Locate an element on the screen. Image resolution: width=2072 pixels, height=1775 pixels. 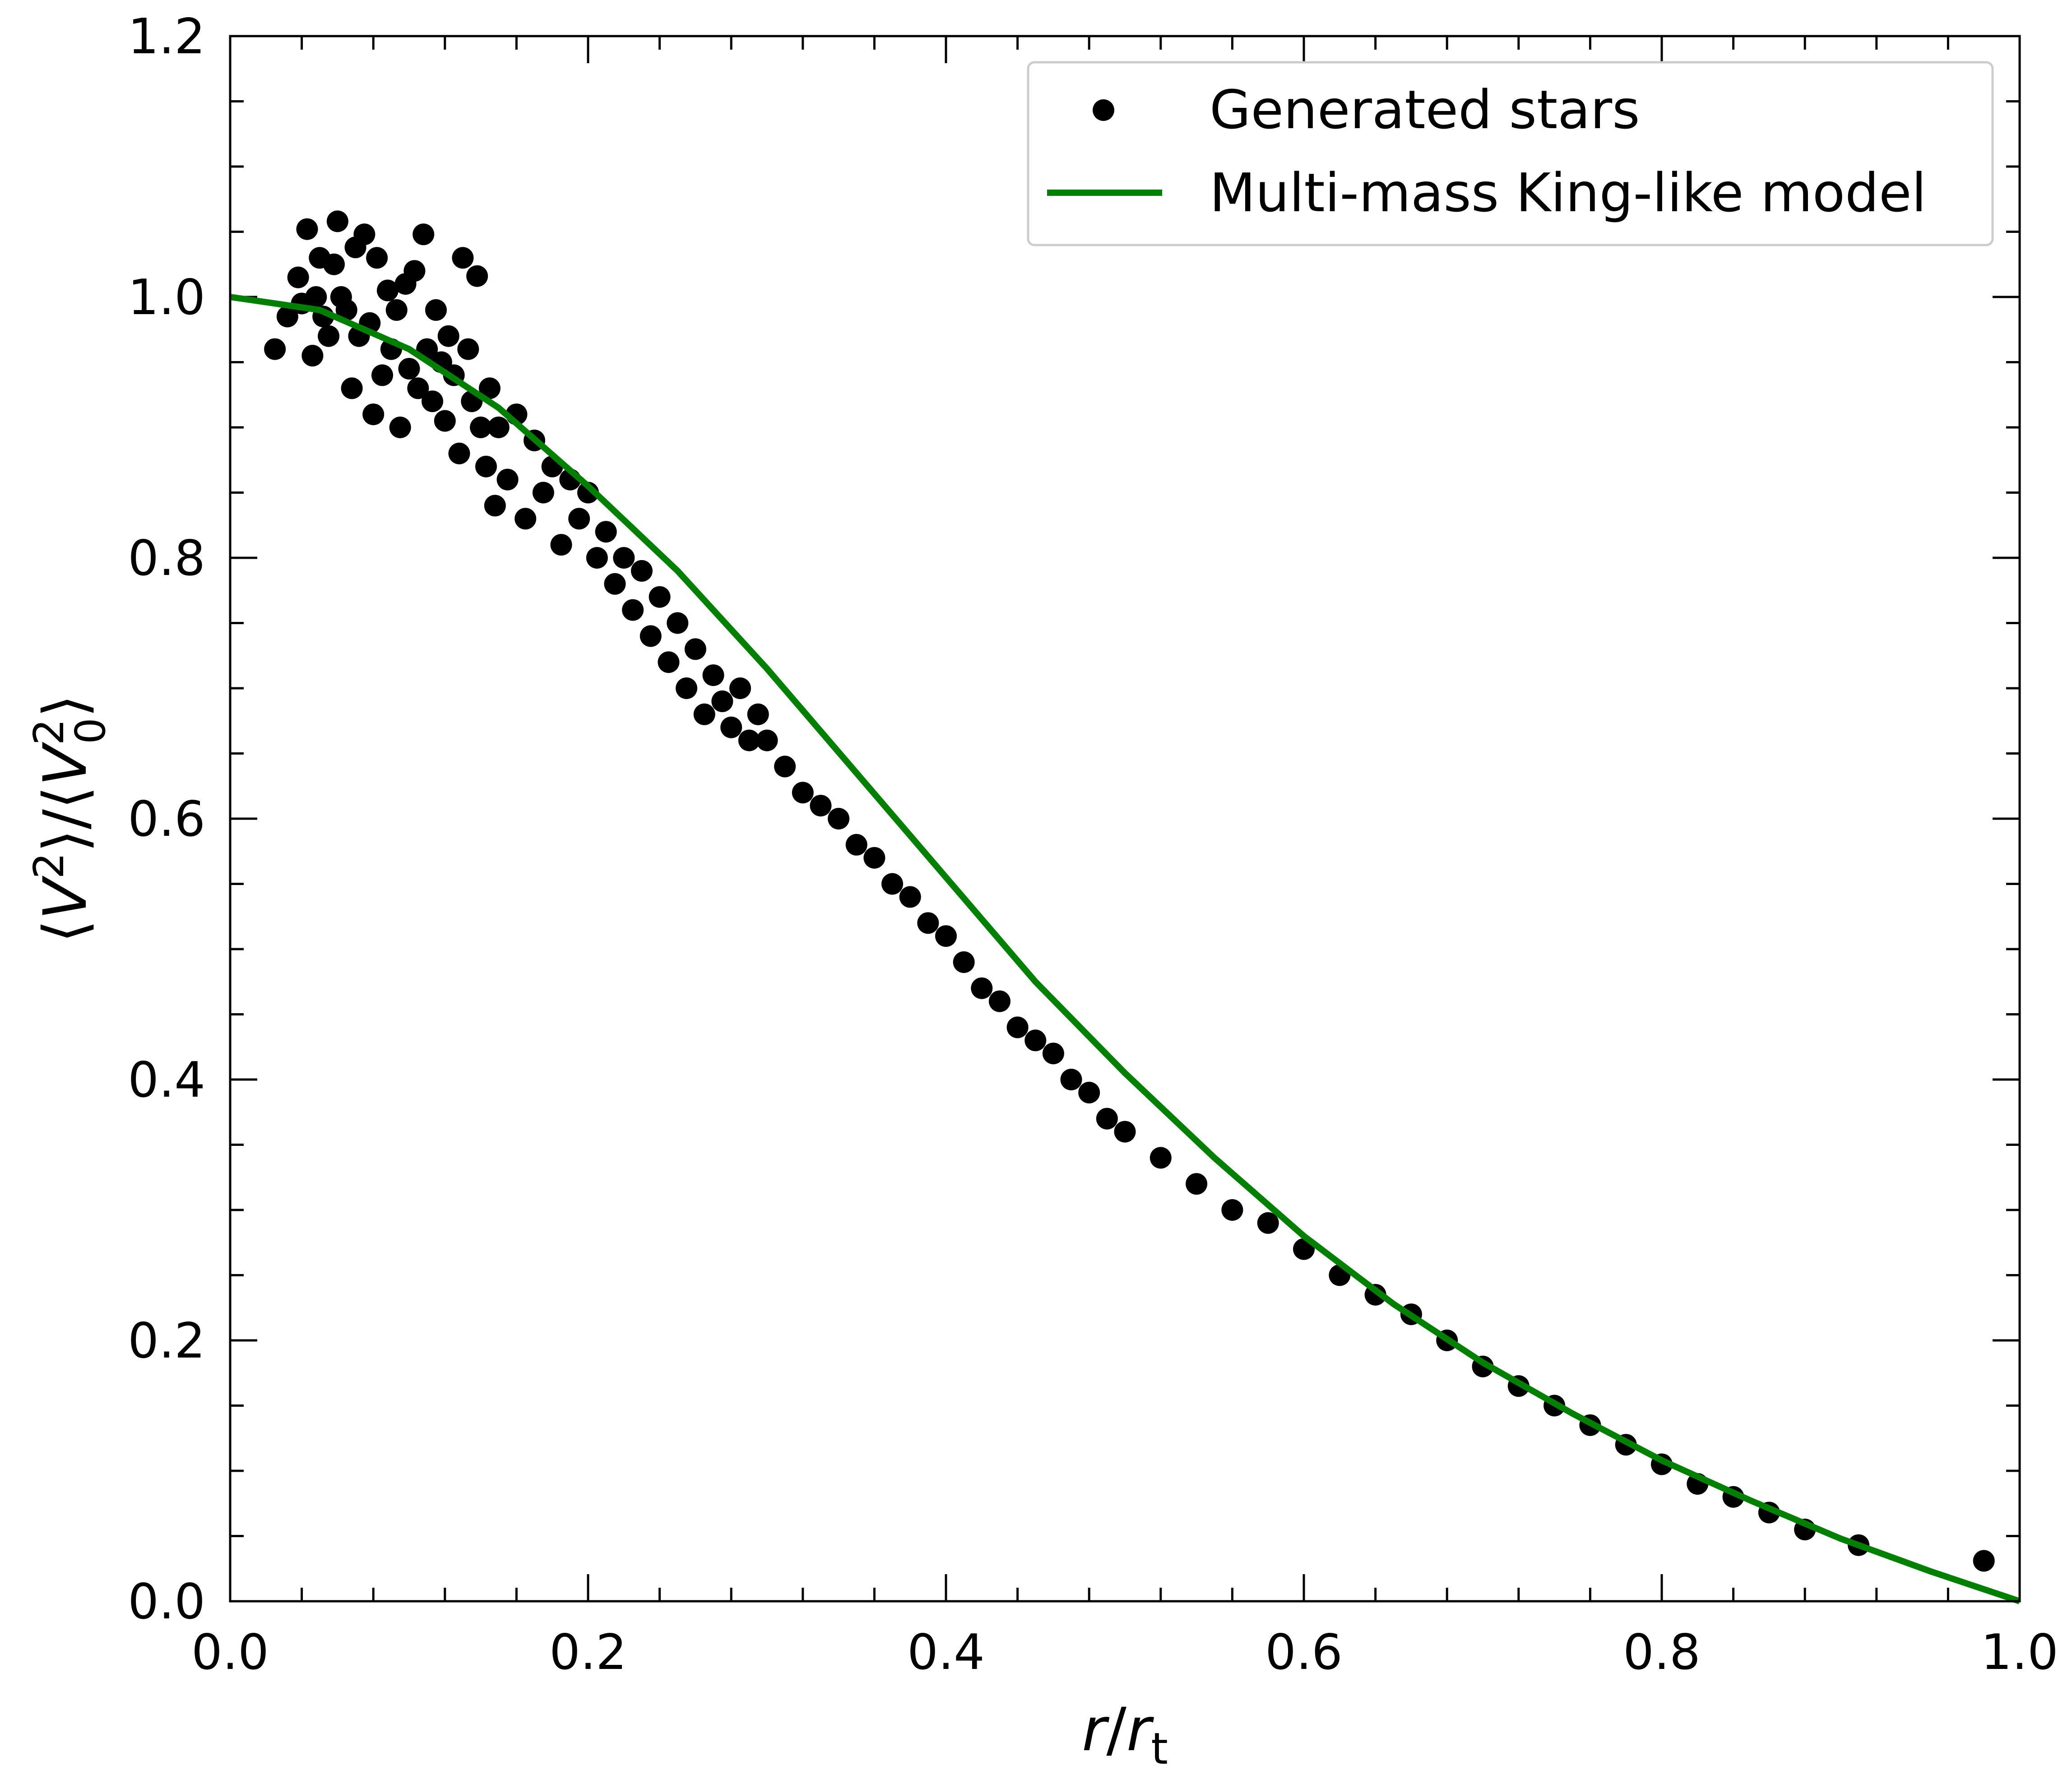
x-title-var2: r is located at coordinates (1140, 1730).